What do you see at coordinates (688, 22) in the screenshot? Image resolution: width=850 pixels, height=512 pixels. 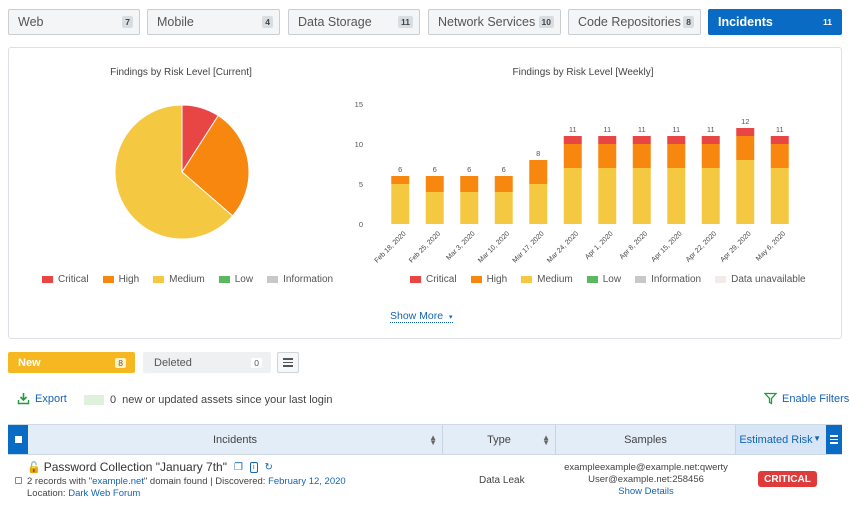 I see `tab-count-badge: 8` at bounding box center [688, 22].